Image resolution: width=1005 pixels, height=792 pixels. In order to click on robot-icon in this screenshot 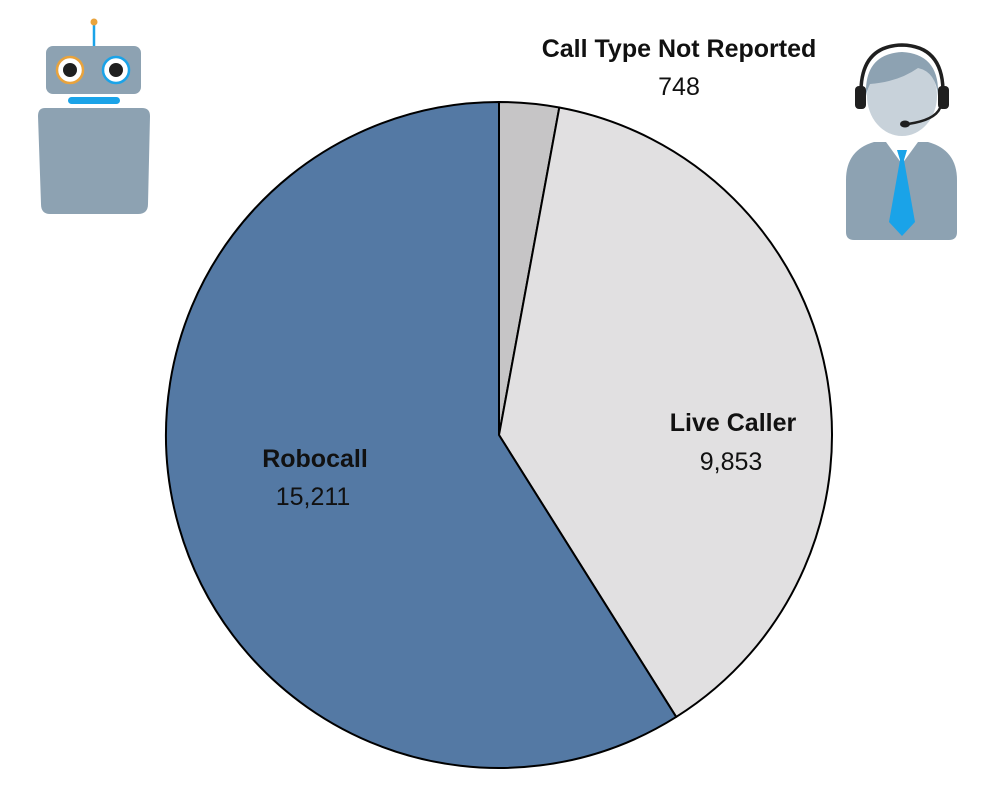, I will do `click(94, 116)`.